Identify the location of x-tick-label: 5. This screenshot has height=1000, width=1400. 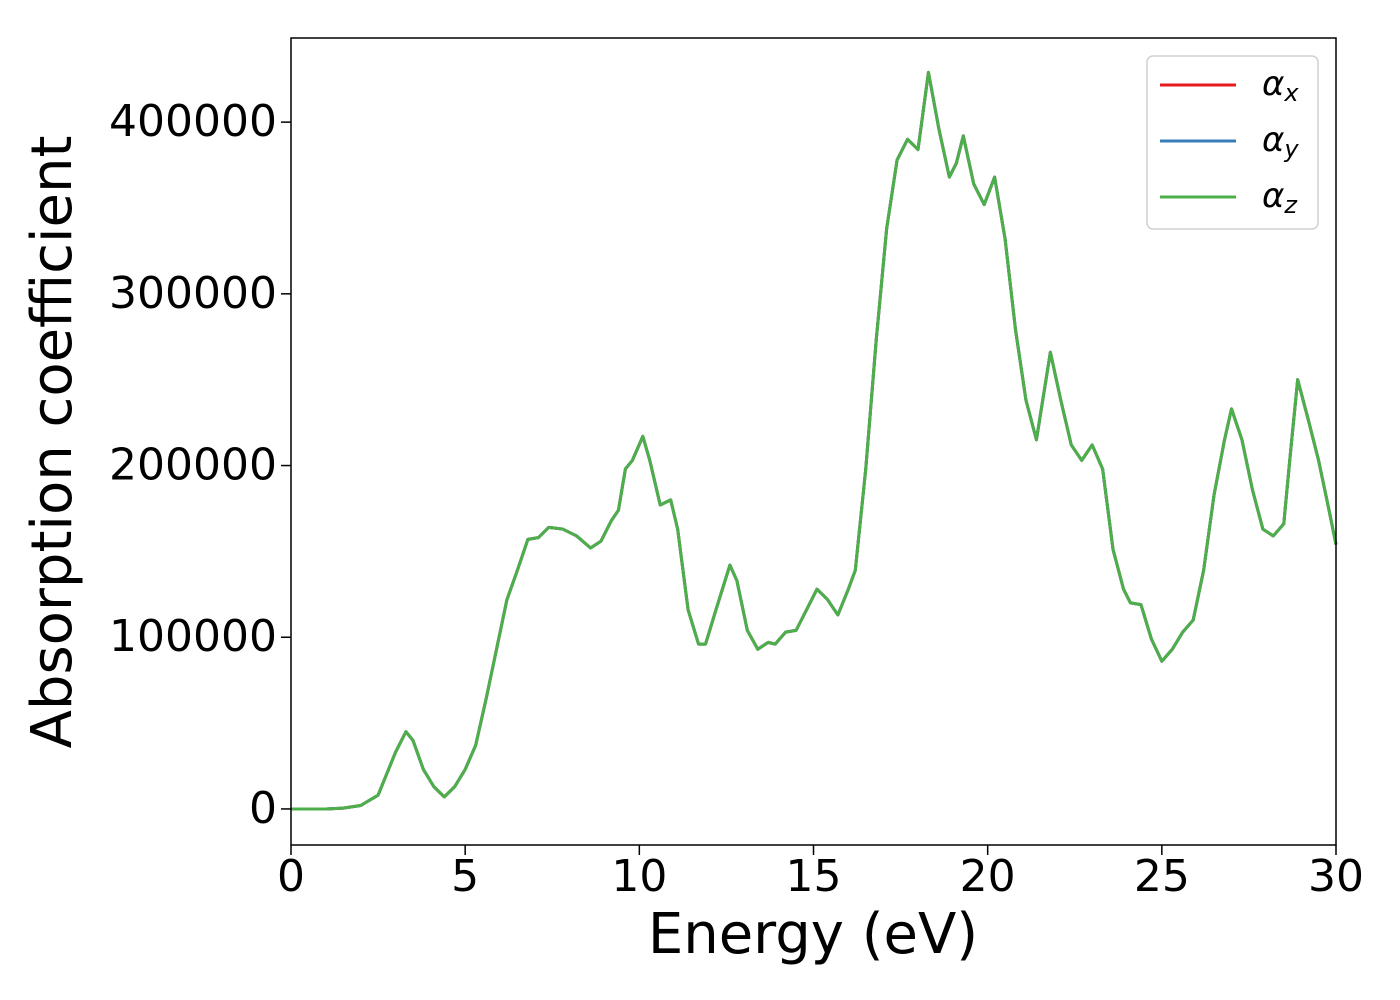
(465, 876).